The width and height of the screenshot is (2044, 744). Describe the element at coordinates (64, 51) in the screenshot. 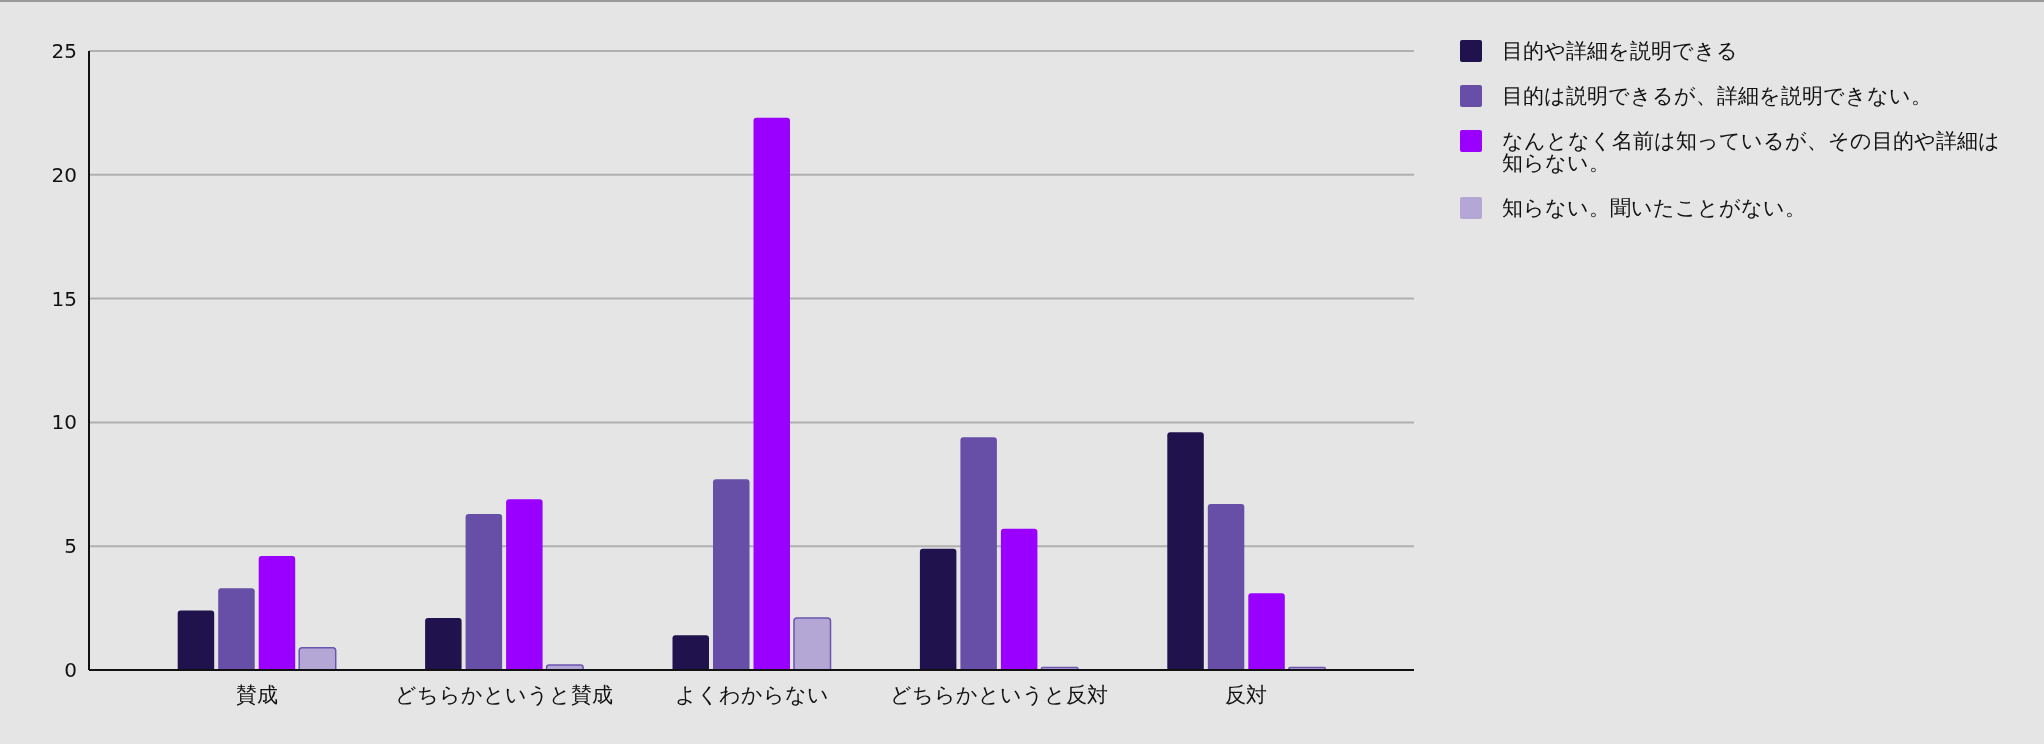

I see `y-tick-label: 25` at that location.